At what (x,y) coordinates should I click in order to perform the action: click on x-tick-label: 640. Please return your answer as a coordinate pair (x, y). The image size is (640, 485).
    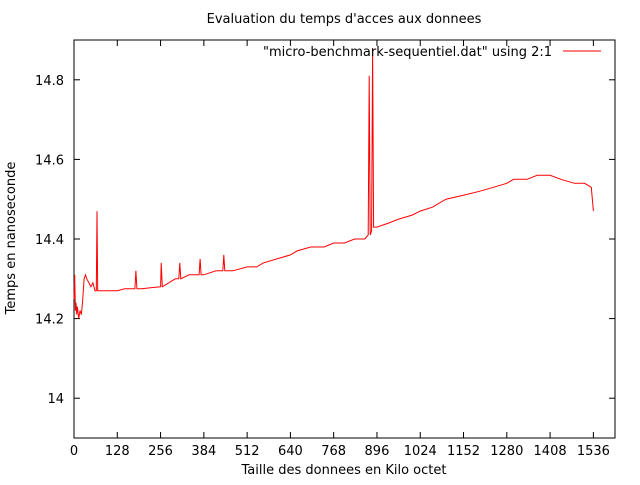
    Looking at the image, I should click on (290, 451).